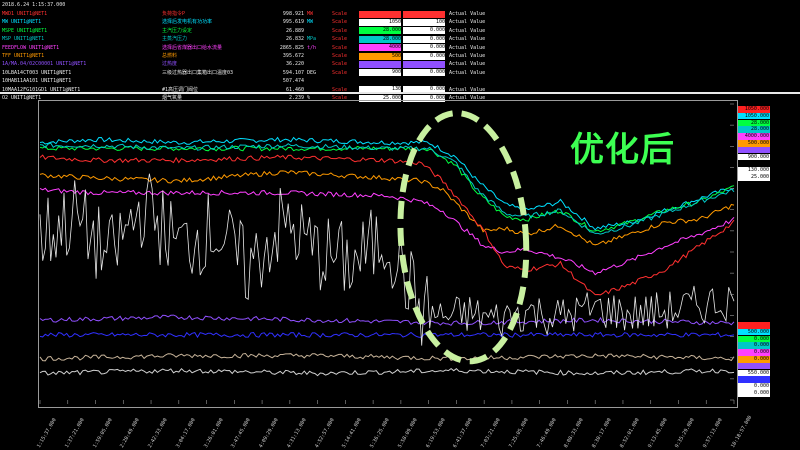 Image resolution: width=800 pixels, height=450 pixels. I want to click on legend-scale-high: 500, so click(380, 56).